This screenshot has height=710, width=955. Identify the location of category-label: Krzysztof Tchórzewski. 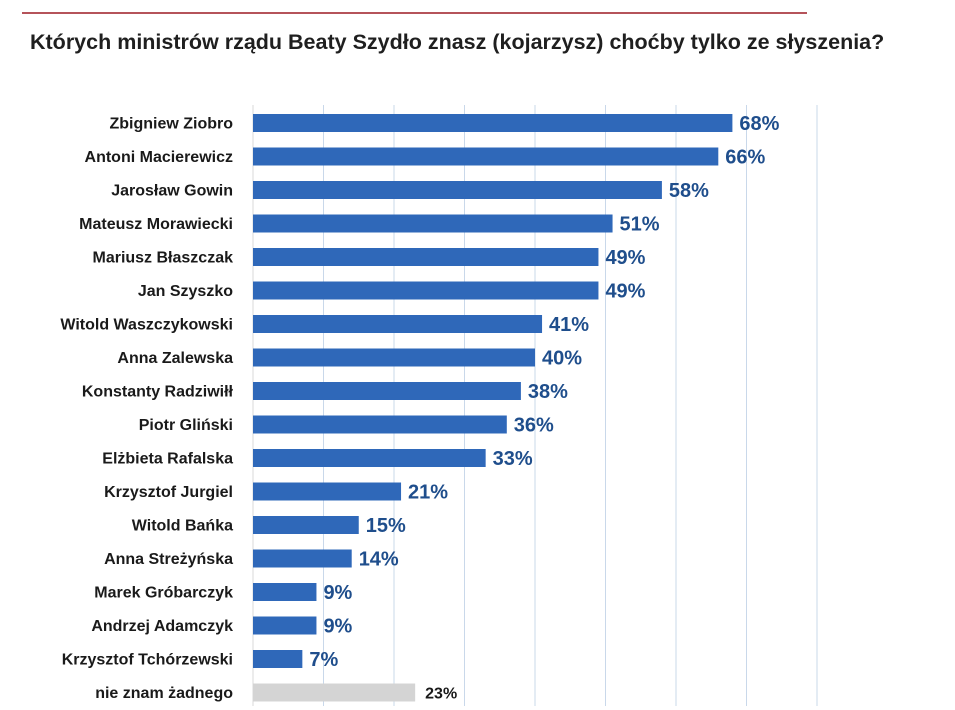
(147, 660).